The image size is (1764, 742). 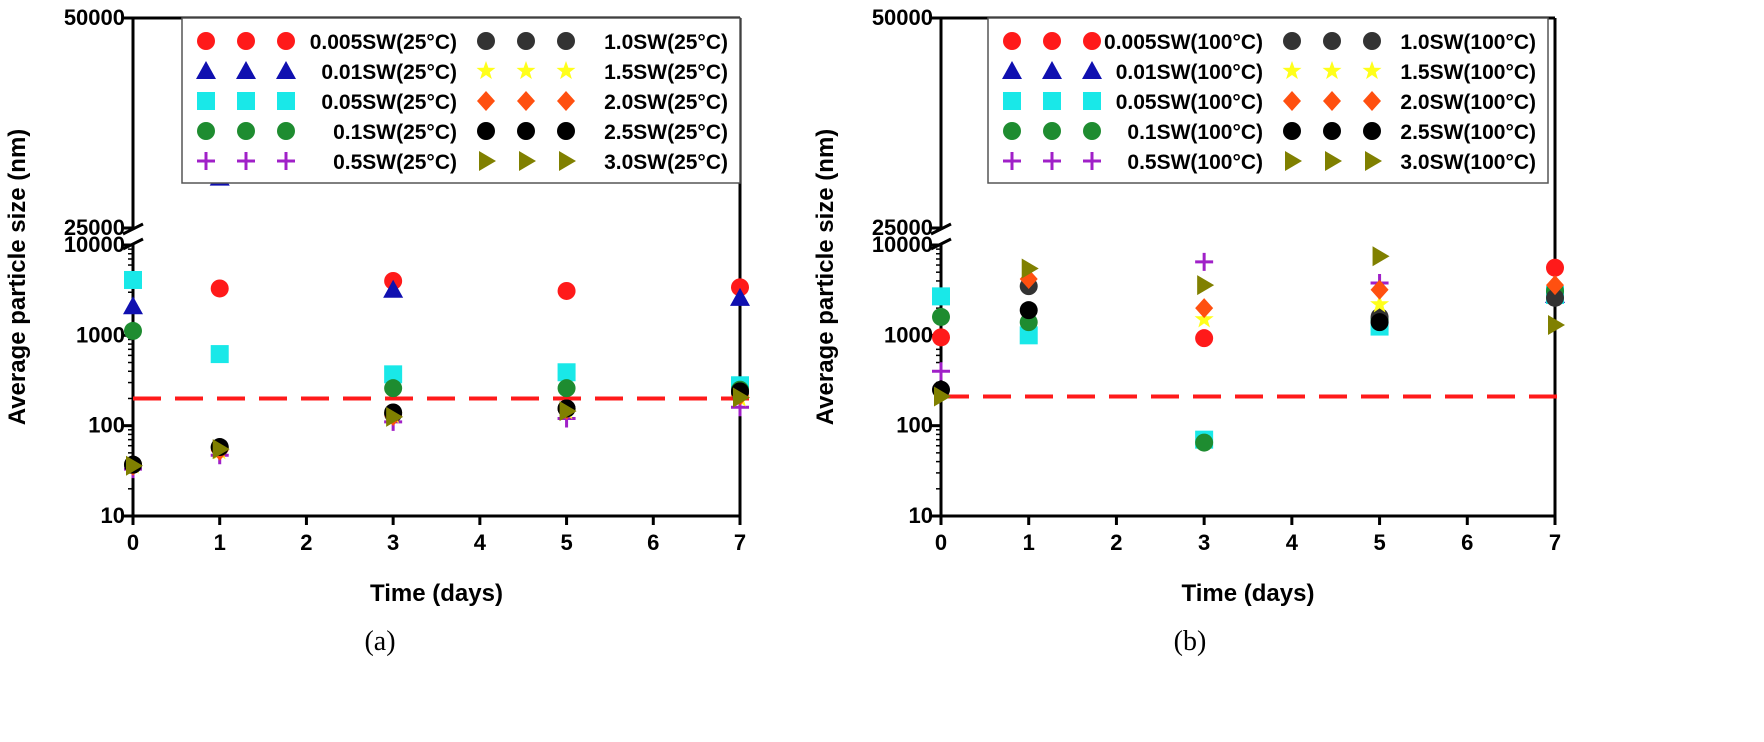 What do you see at coordinates (383, 42) in the screenshot?
I see `legend-label: 0.005SW(25°C)` at bounding box center [383, 42].